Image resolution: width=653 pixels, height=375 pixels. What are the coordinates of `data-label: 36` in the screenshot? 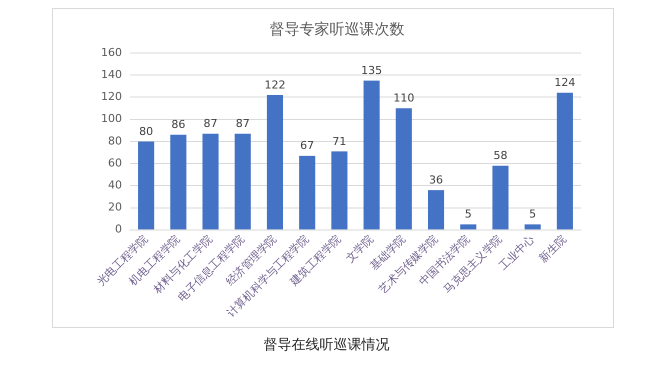 It's located at (436, 179).